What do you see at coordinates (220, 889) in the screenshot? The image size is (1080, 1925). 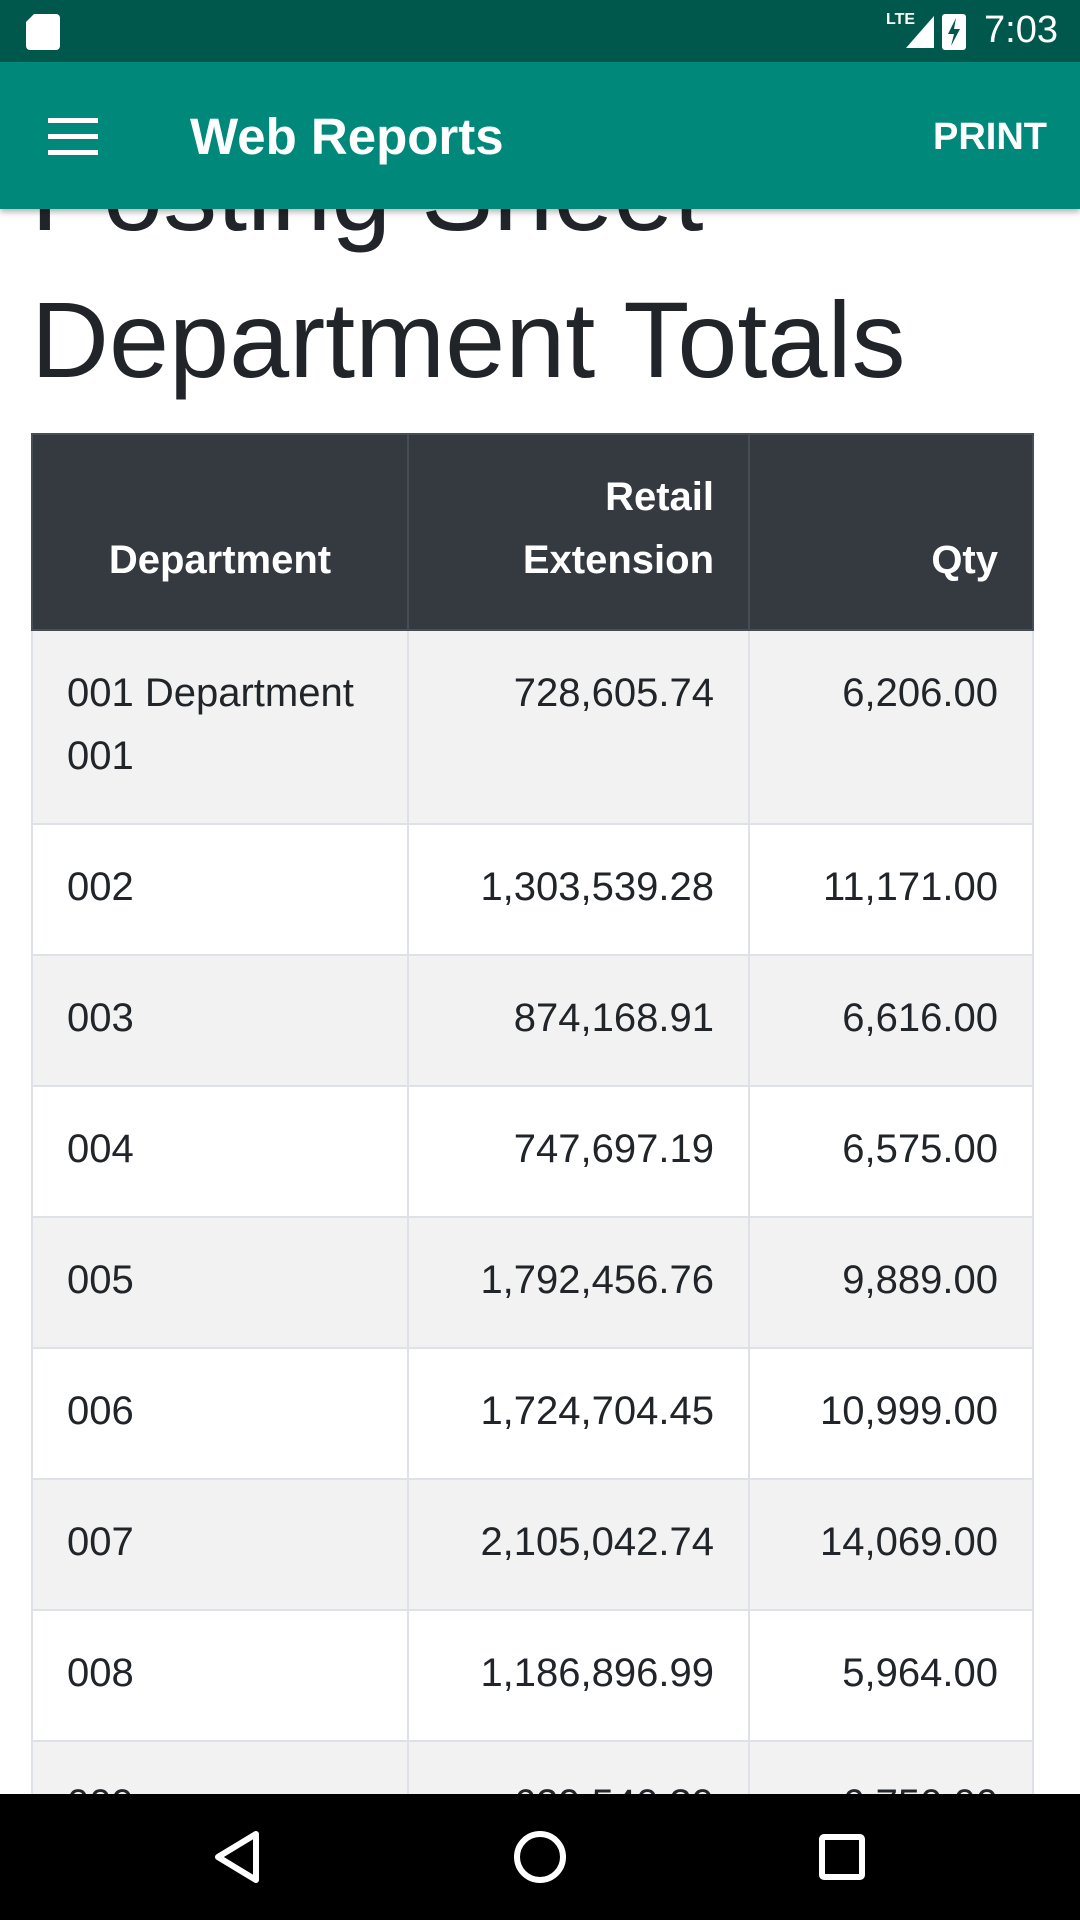 I see `table-cell: 002` at bounding box center [220, 889].